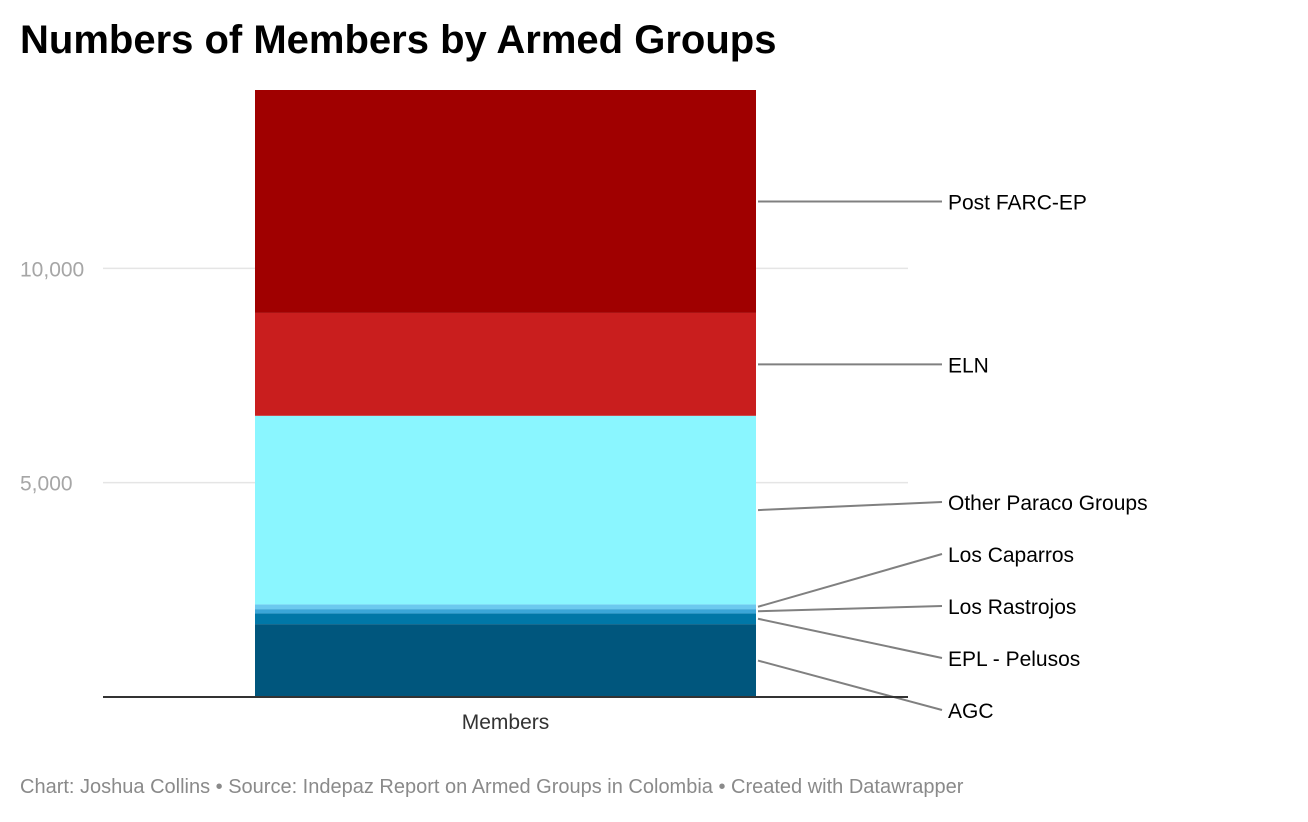  Describe the element at coordinates (850, 685) in the screenshot. I see `leader-line-agc` at that location.